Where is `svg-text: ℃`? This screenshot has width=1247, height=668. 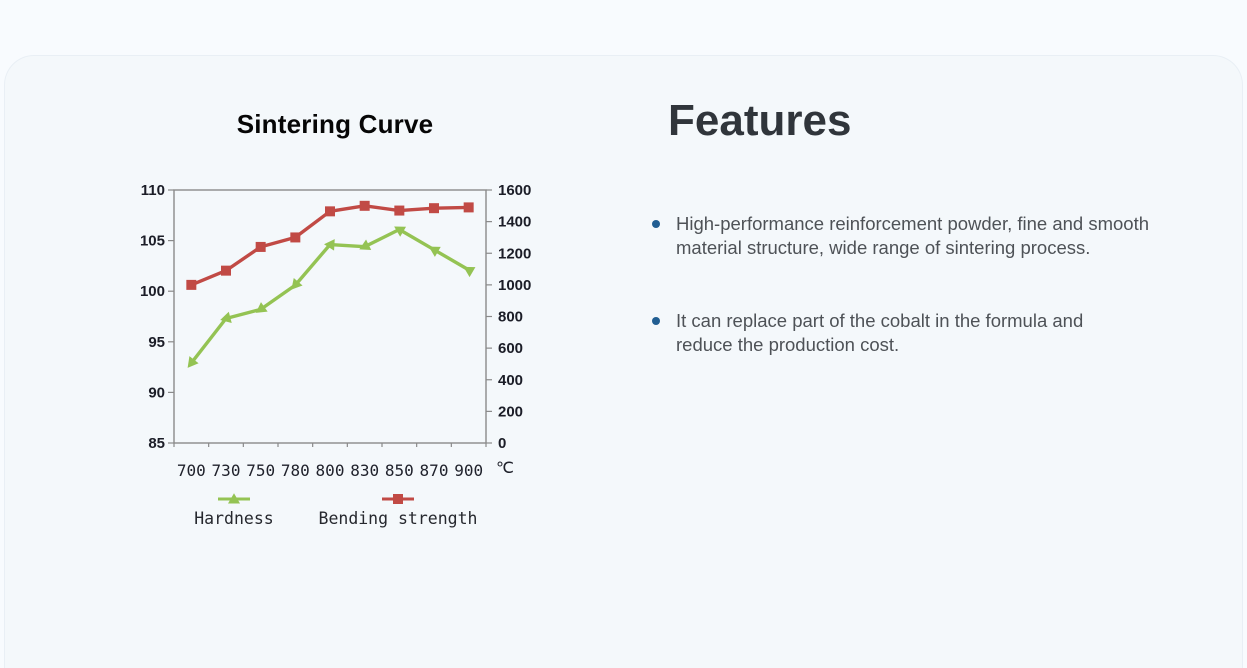
svg-text: ℃ is located at coordinates (505, 467).